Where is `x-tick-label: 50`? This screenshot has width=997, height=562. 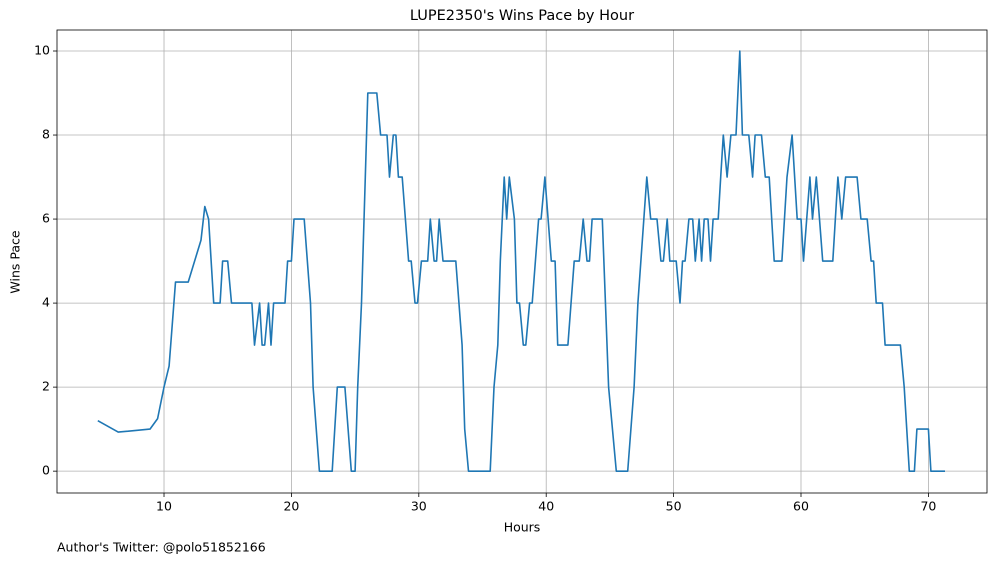
x-tick-label: 50 is located at coordinates (674, 506).